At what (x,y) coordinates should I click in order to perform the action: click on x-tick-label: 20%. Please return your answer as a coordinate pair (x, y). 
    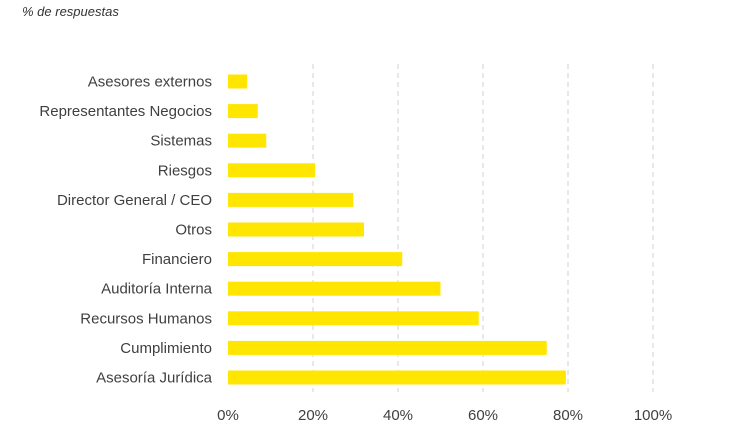
    Looking at the image, I should click on (313, 415).